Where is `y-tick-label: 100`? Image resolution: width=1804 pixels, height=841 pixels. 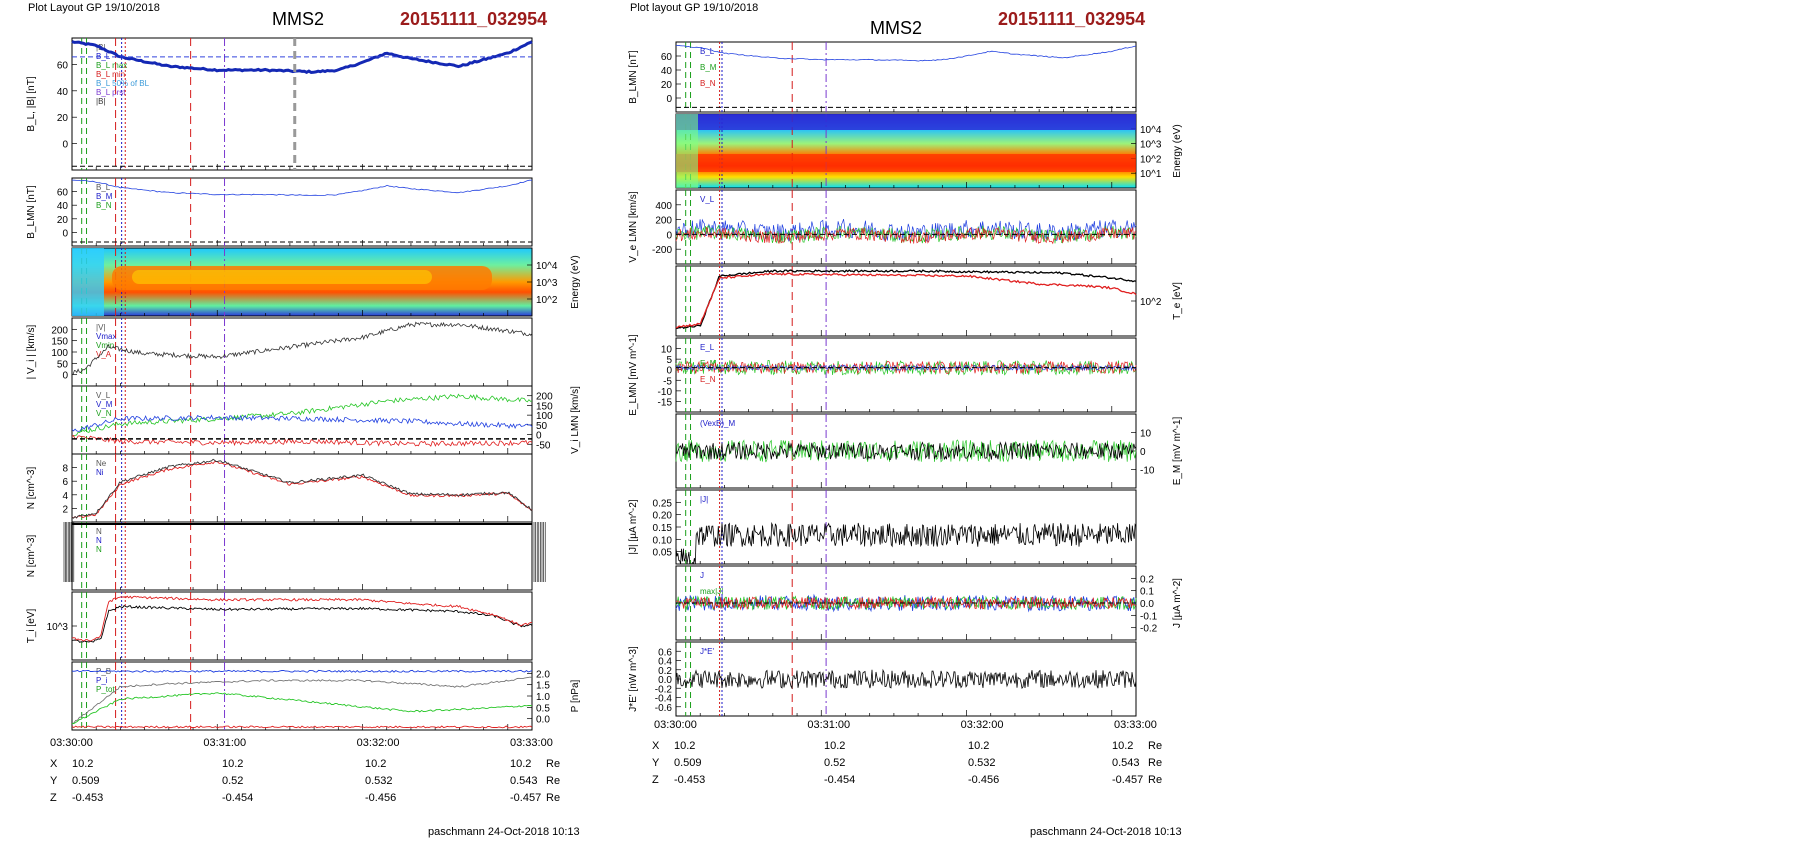 y-tick-label: 100 is located at coordinates (544, 416).